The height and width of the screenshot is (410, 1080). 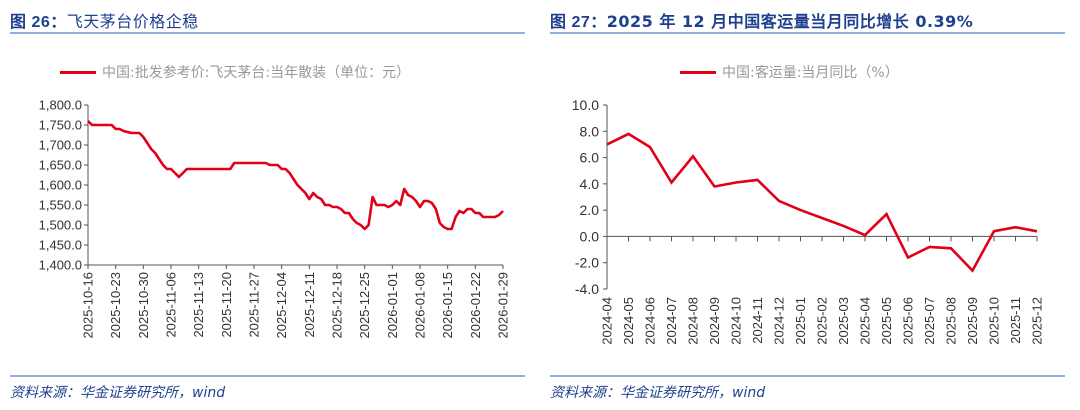 What do you see at coordinates (256, 73) in the screenshot?
I see `legend-label: 中国:批发参考价:飞天茅台:当年散装（单位：元）` at bounding box center [256, 73].